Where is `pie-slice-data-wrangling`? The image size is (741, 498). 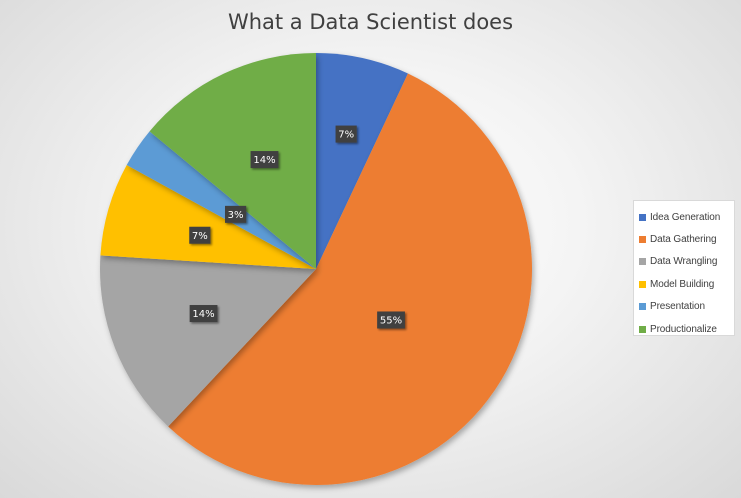 pie-slice-data-wrangling is located at coordinates (208, 341).